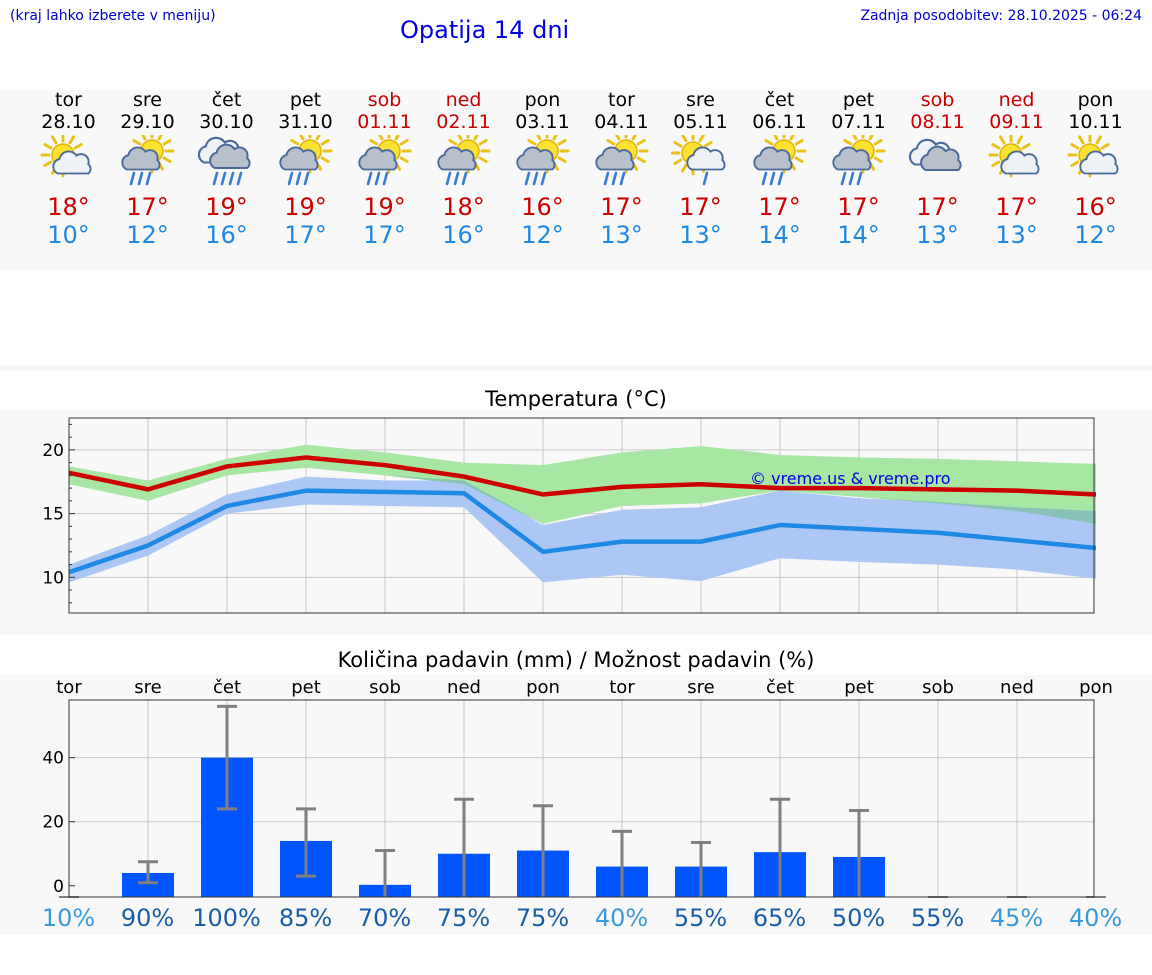 This screenshot has height=975, width=1152. What do you see at coordinates (1016, 918) in the screenshot?
I see `precip-probability: 45%` at bounding box center [1016, 918].